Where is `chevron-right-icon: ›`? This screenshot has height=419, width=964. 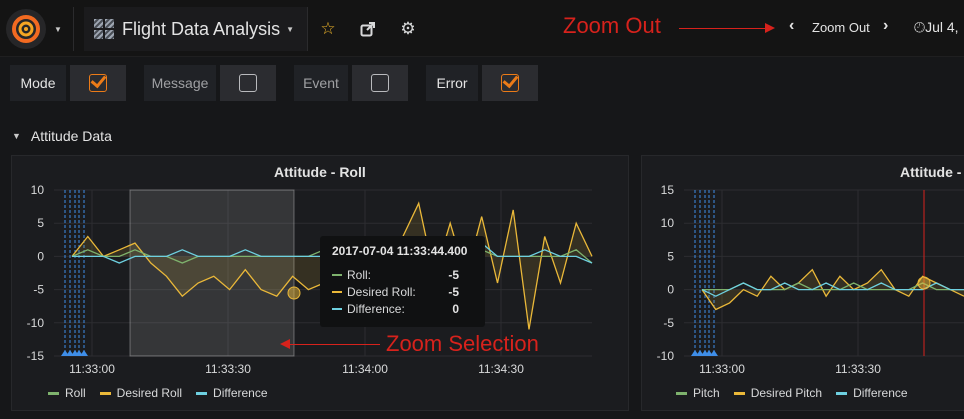 chevron-right-icon: › is located at coordinates (886, 25).